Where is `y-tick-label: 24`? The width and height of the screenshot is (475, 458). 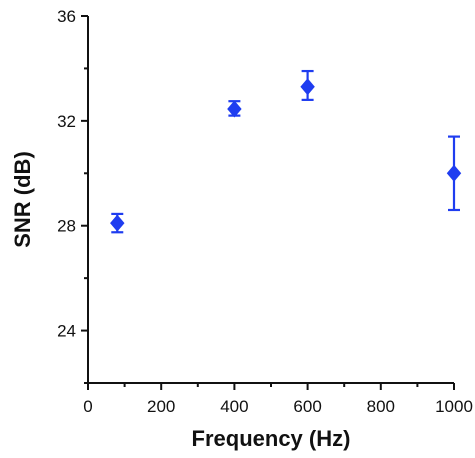
y-tick-label: 24 is located at coordinates (66, 331).